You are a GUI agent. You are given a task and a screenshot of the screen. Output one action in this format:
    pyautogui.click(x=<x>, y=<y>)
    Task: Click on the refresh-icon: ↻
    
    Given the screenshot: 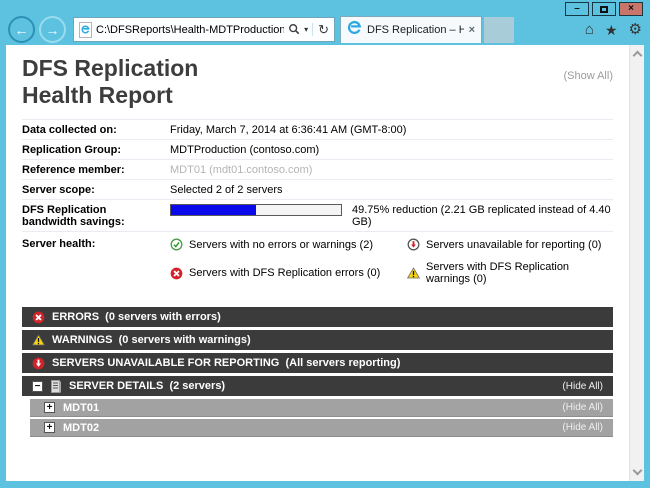 What is the action you would take?
    pyautogui.click(x=320, y=29)
    